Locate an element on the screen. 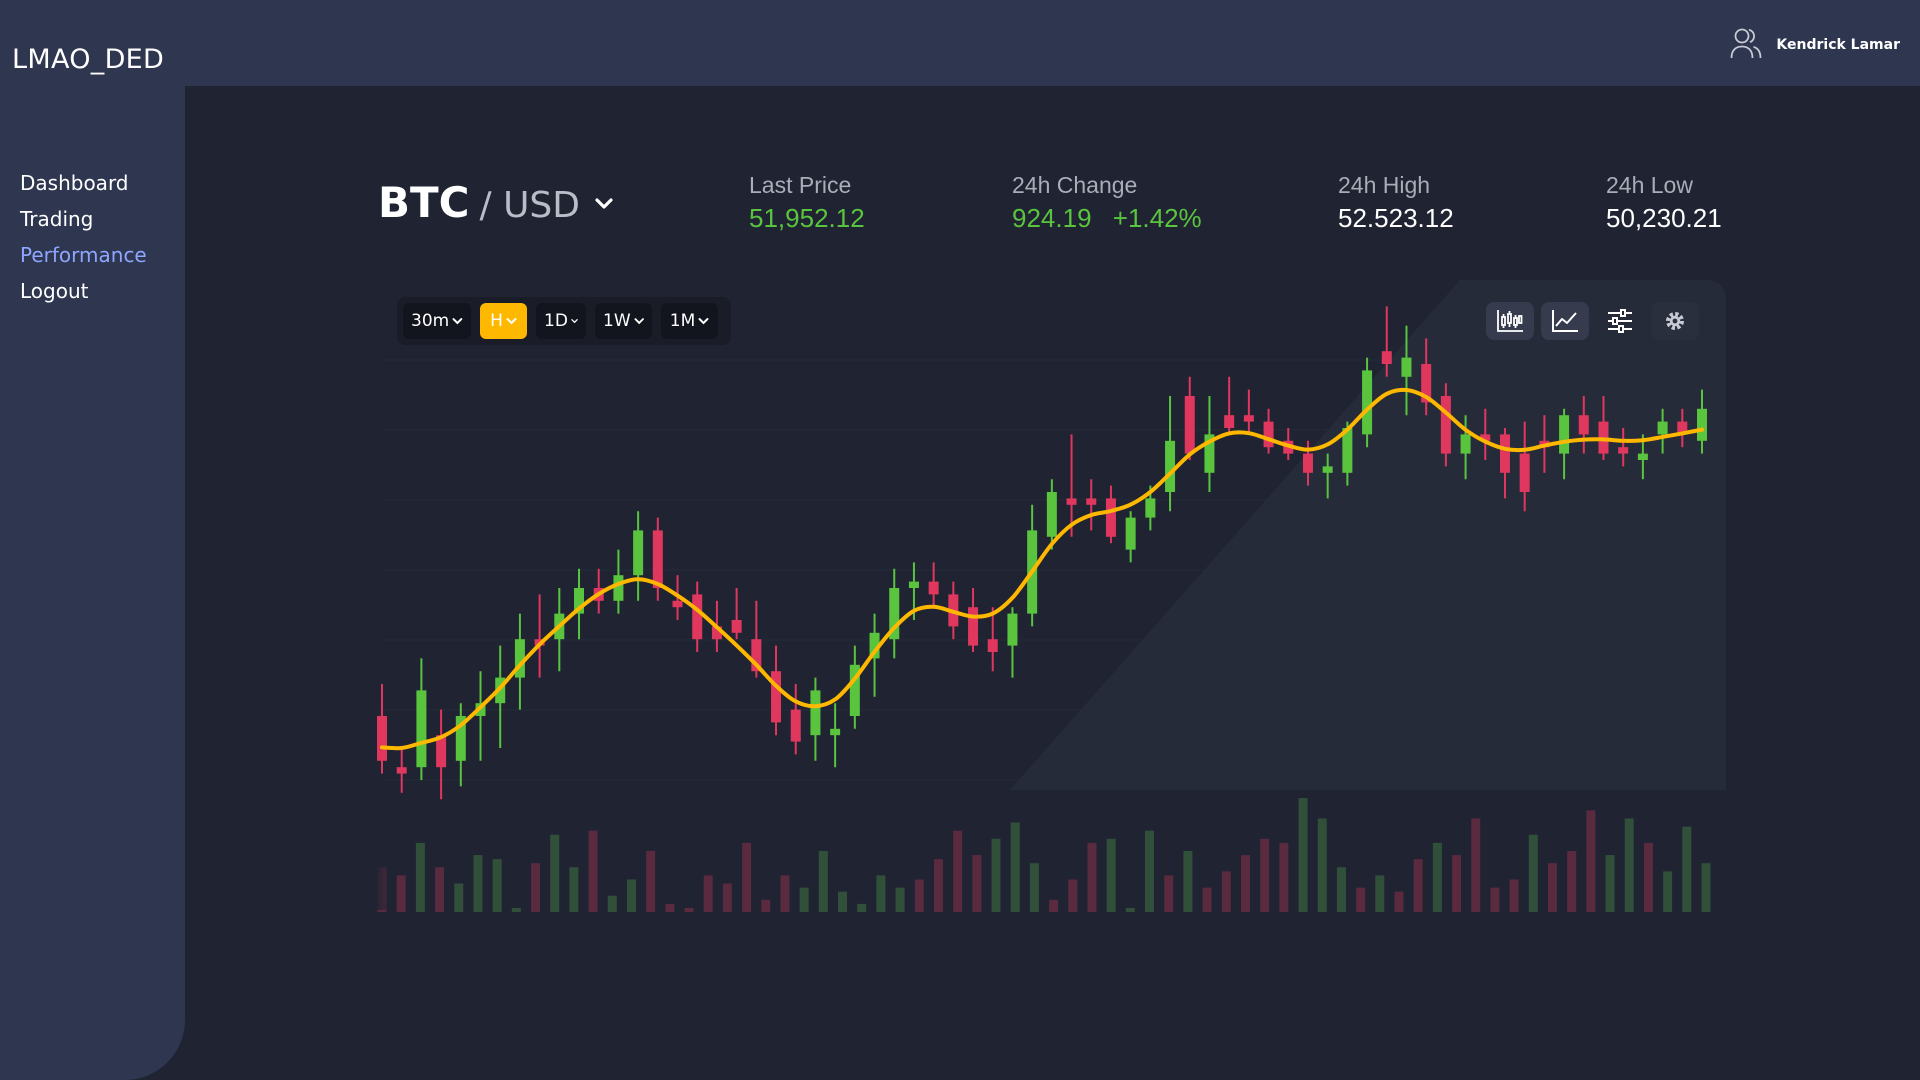 This screenshot has height=1080, width=1920. timeframe-1d: 1D is located at coordinates (561, 321).